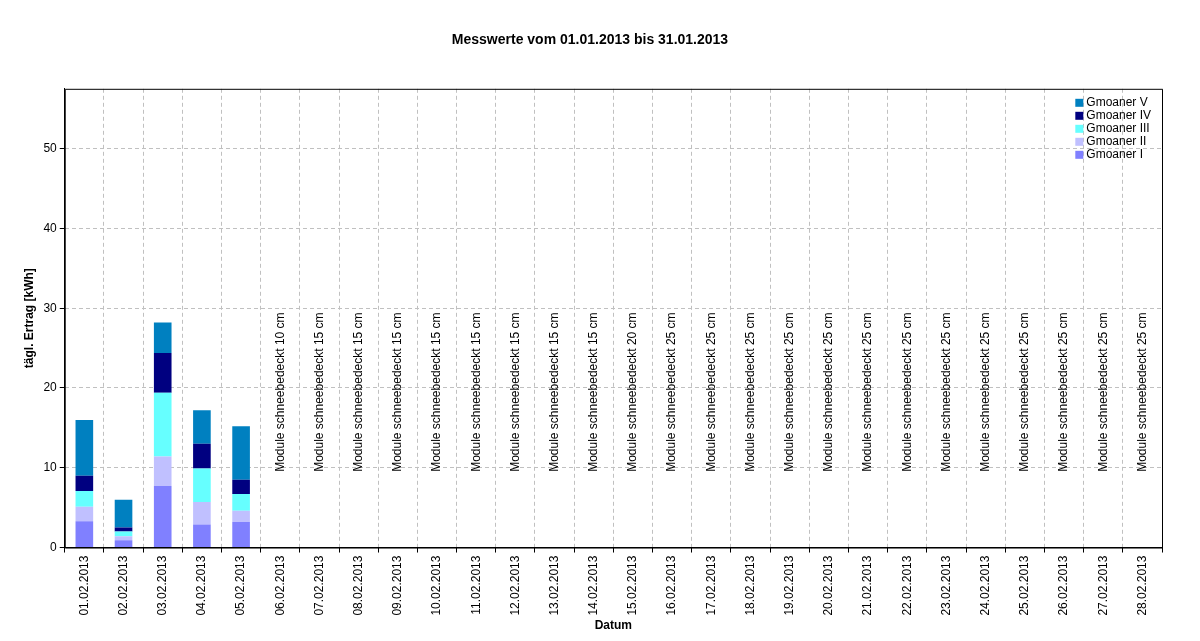  What do you see at coordinates (318, 585) in the screenshot?
I see `x-tick-label: 07.02.2013` at bounding box center [318, 585].